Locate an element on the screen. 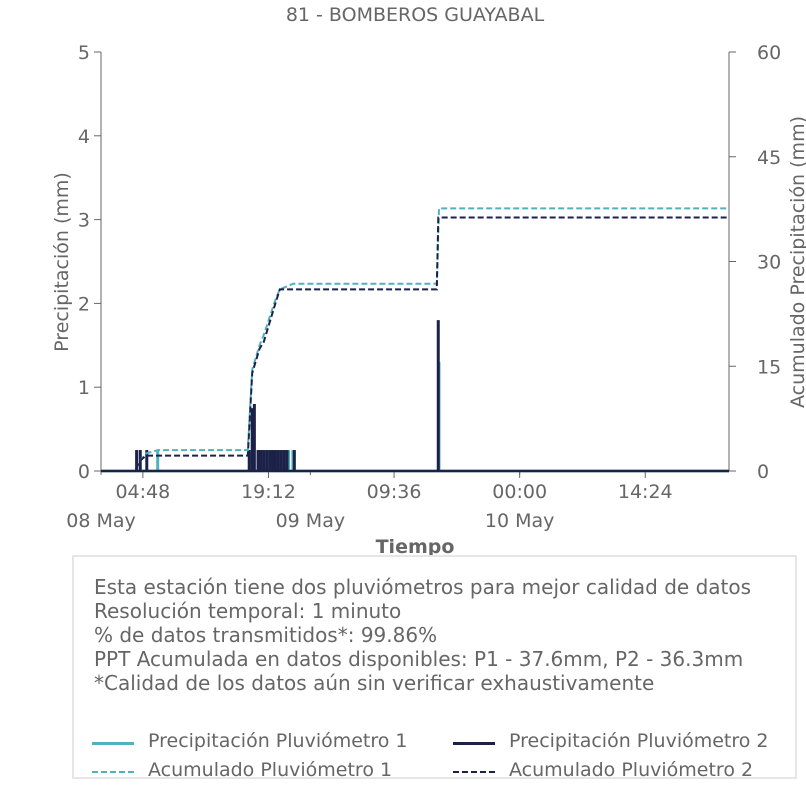  x-date-label: 09 May is located at coordinates (311, 521).